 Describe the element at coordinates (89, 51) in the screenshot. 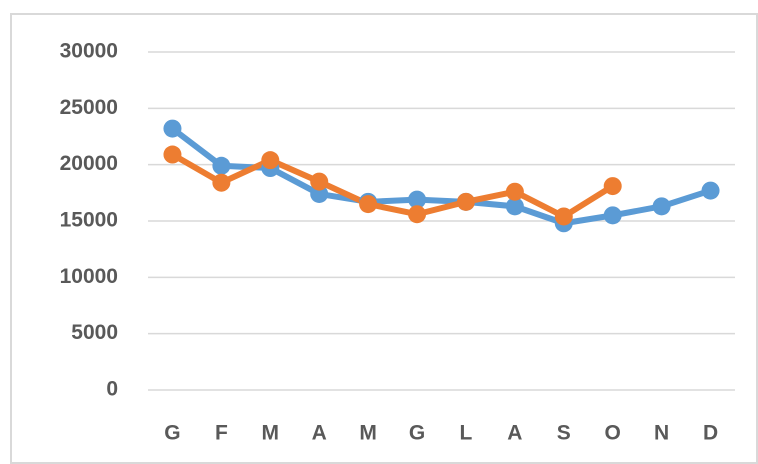

I see `y-tick-label: 30000` at that location.